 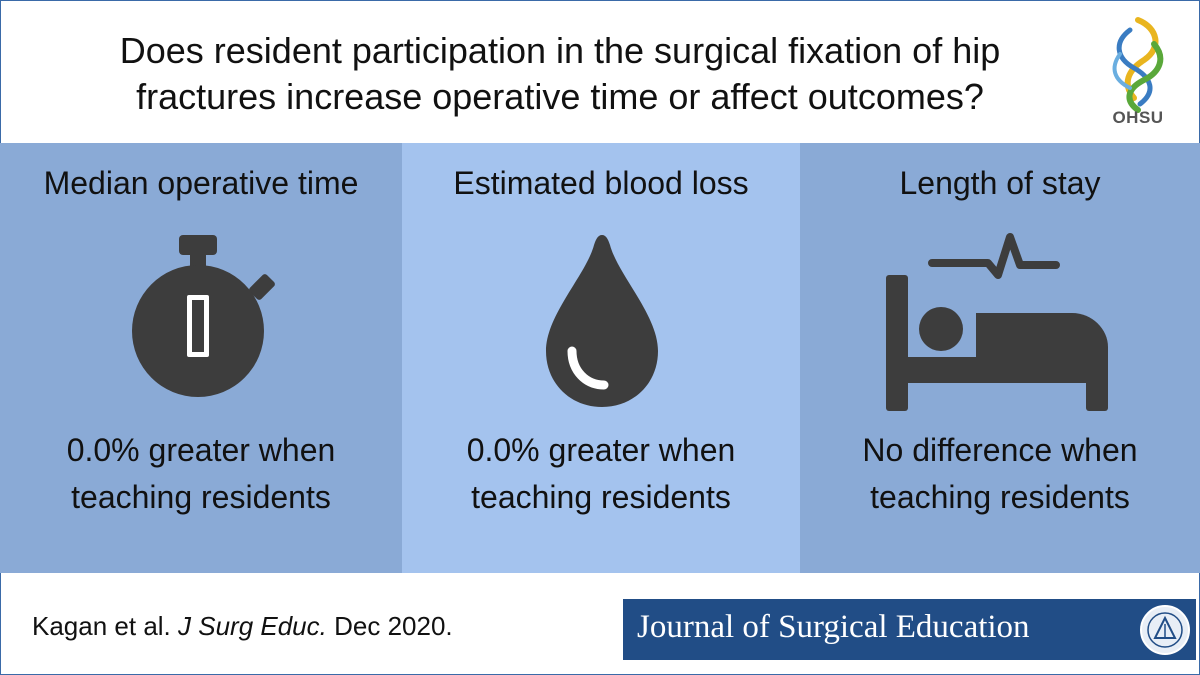 I want to click on blood-drop-icon, so click(x=602, y=321).